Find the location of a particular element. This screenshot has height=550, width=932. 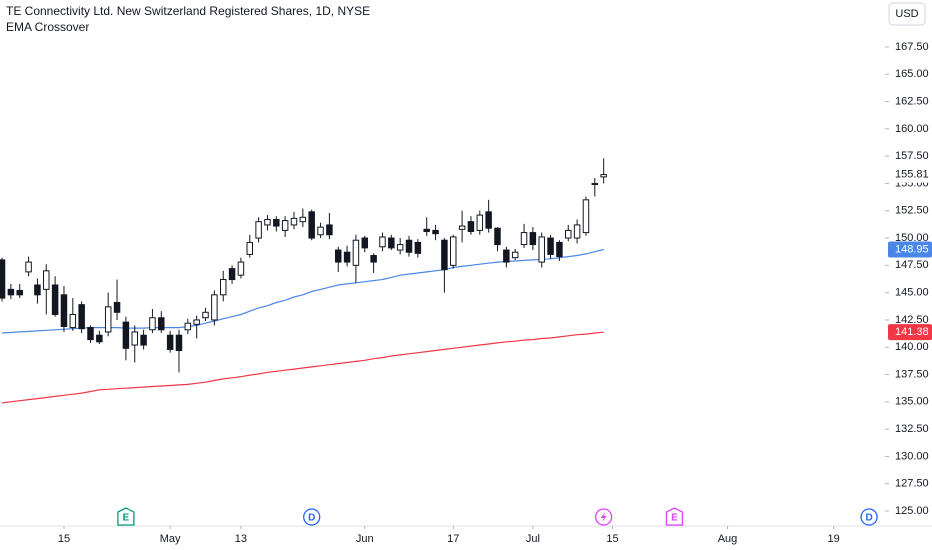

currency-button is located at coordinates (907, 14).